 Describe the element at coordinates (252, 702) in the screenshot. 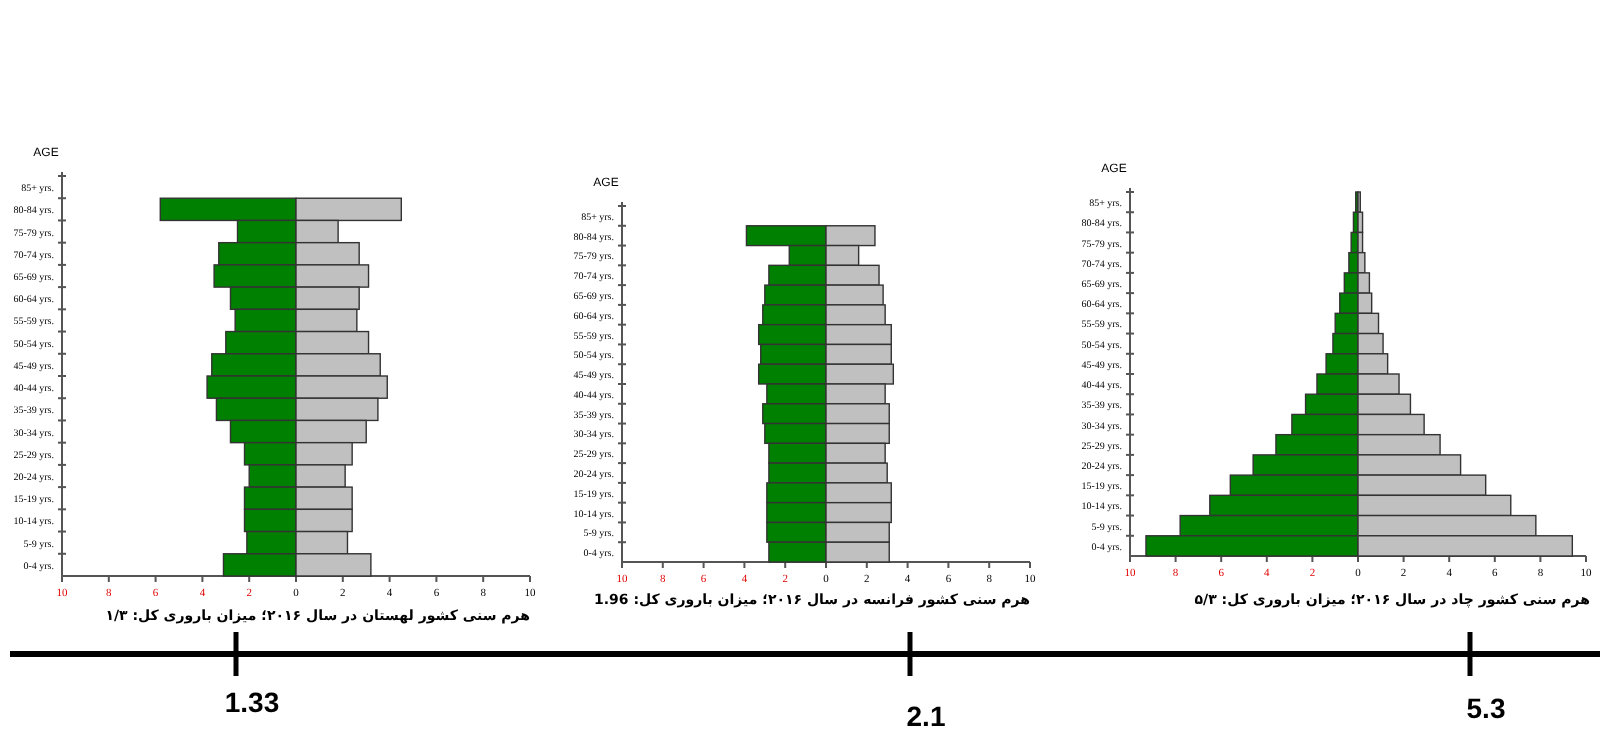

I see `text: 1.33` at that location.